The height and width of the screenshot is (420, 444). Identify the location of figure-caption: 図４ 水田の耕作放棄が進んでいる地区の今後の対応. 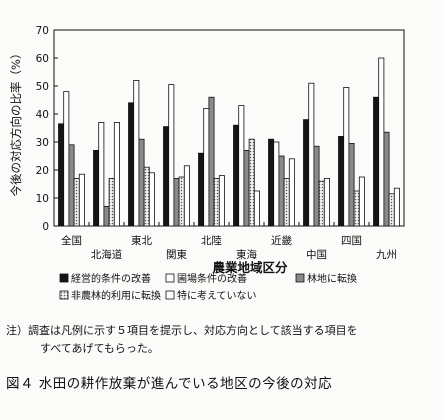
(169, 384).